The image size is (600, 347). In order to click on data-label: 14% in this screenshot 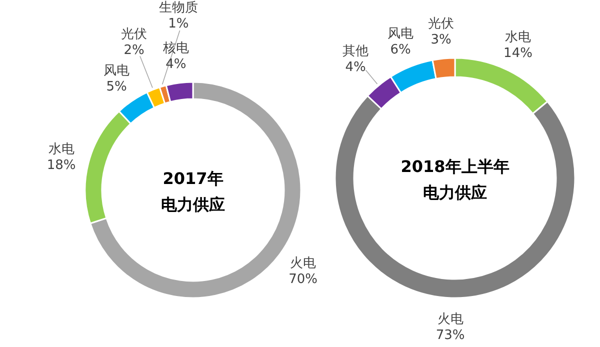, I will do `click(518, 54)`.